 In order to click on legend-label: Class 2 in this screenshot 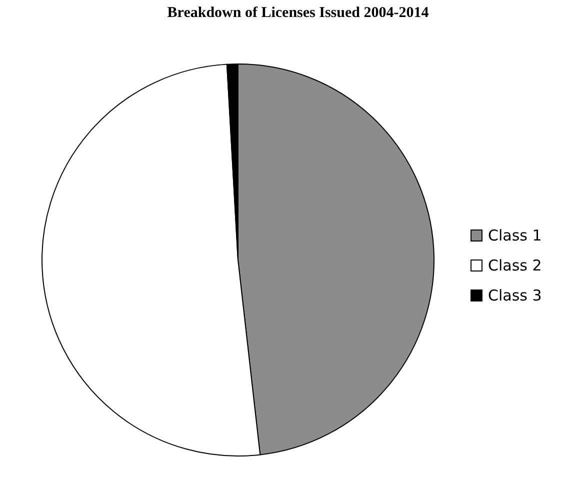, I will do `click(515, 265)`.